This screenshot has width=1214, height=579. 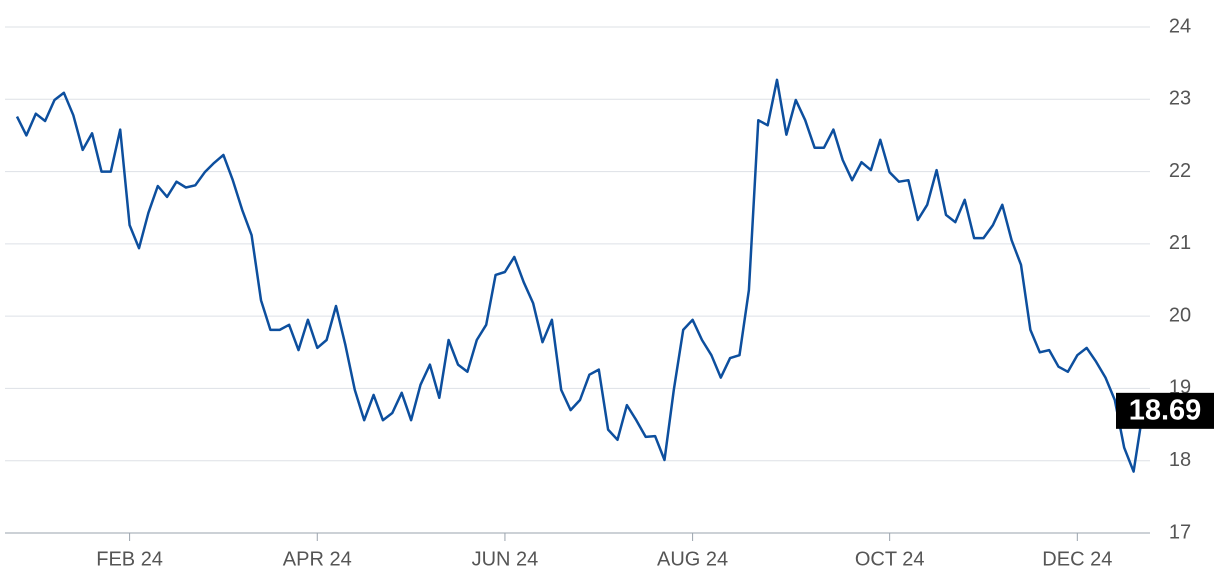 I want to click on y-tick-label: 23, so click(x=1180, y=99).